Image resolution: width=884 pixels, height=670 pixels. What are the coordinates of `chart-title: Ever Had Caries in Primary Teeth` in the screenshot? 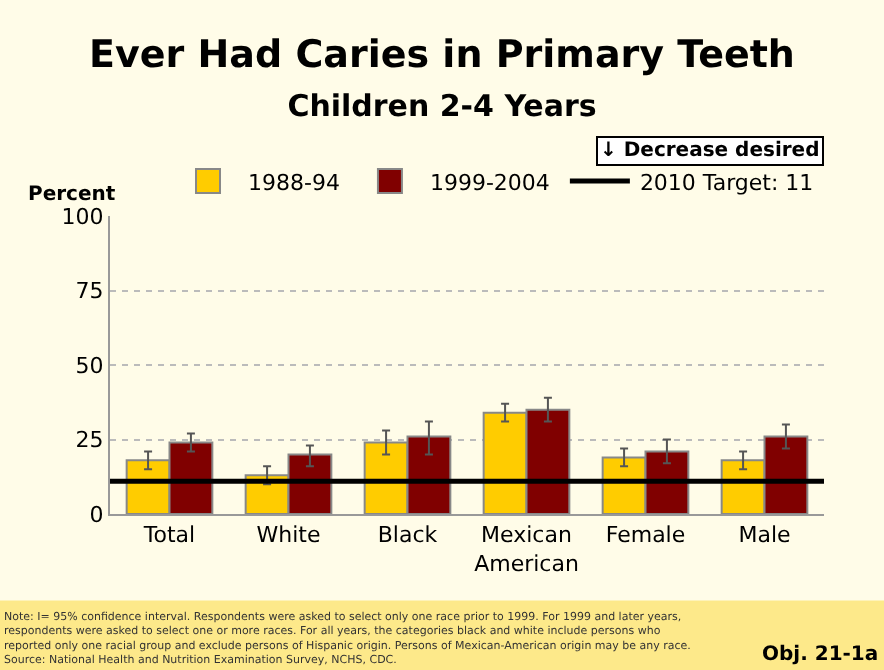 It's located at (442, 55).